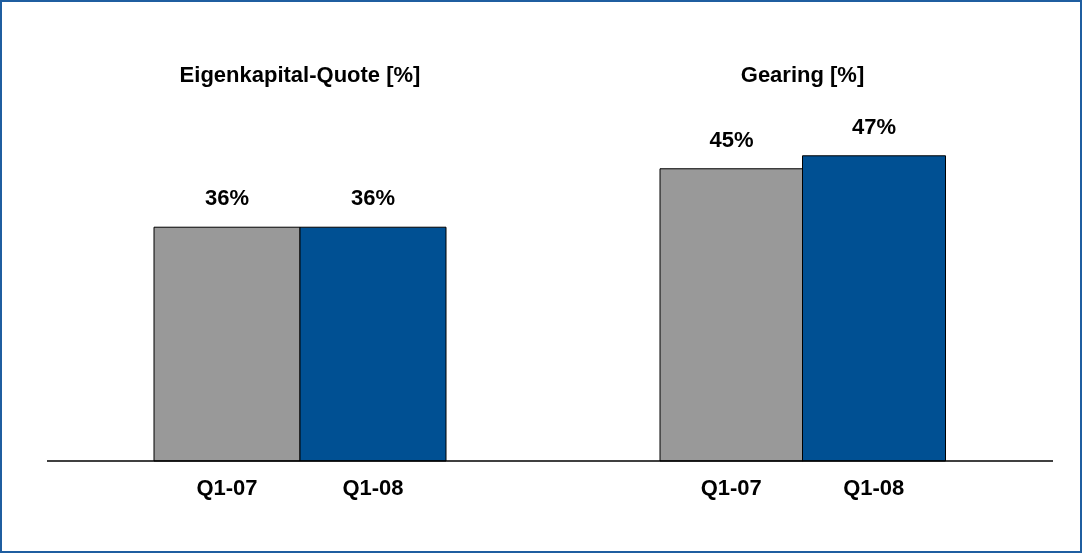 This screenshot has width=1082, height=553. Describe the element at coordinates (300, 74) in the screenshot. I see `chart-title: Eigenkapital-Quote [%]` at that location.